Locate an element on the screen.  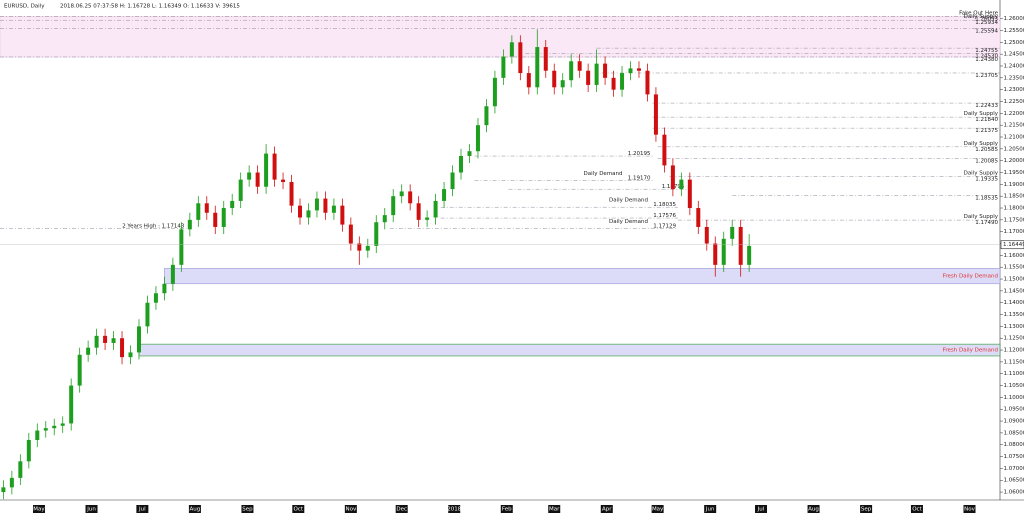
y-tick-label: 1.21500 is located at coordinates (1014, 126).